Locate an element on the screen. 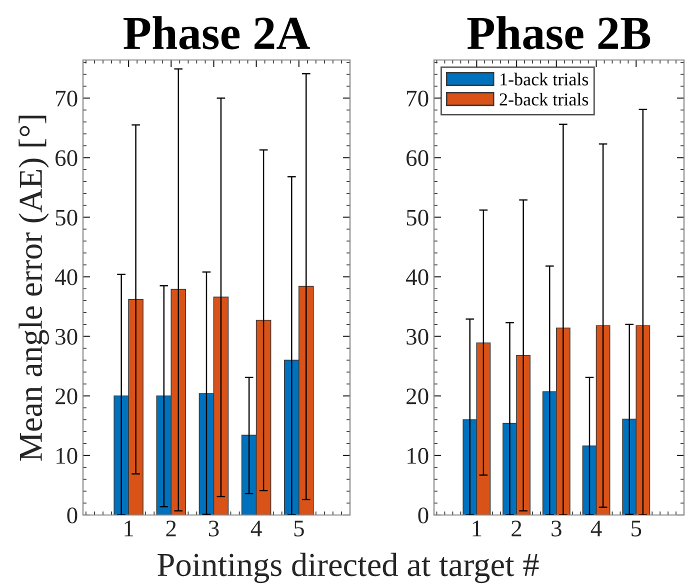 The image size is (696, 586). chart-title: Phase 2B is located at coordinates (558, 33).